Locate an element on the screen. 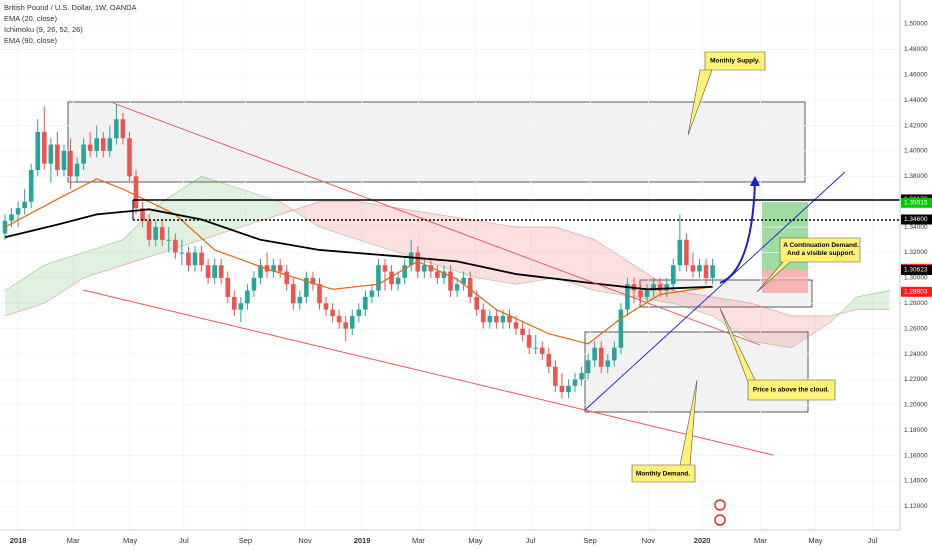 The width and height of the screenshot is (932, 550). x-tick-label: Sep is located at coordinates (245, 540).